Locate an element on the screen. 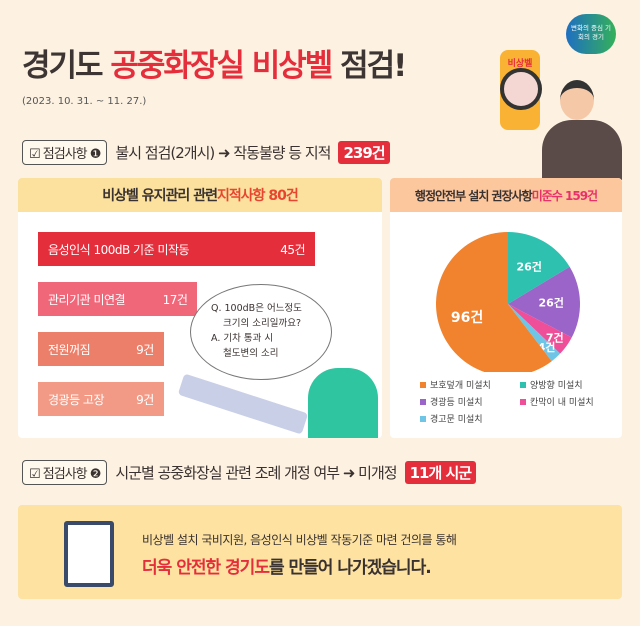 Image resolution: width=640 pixels, height=626 pixels. bar: 전원꺼짐 9건 is located at coordinates (101, 349).